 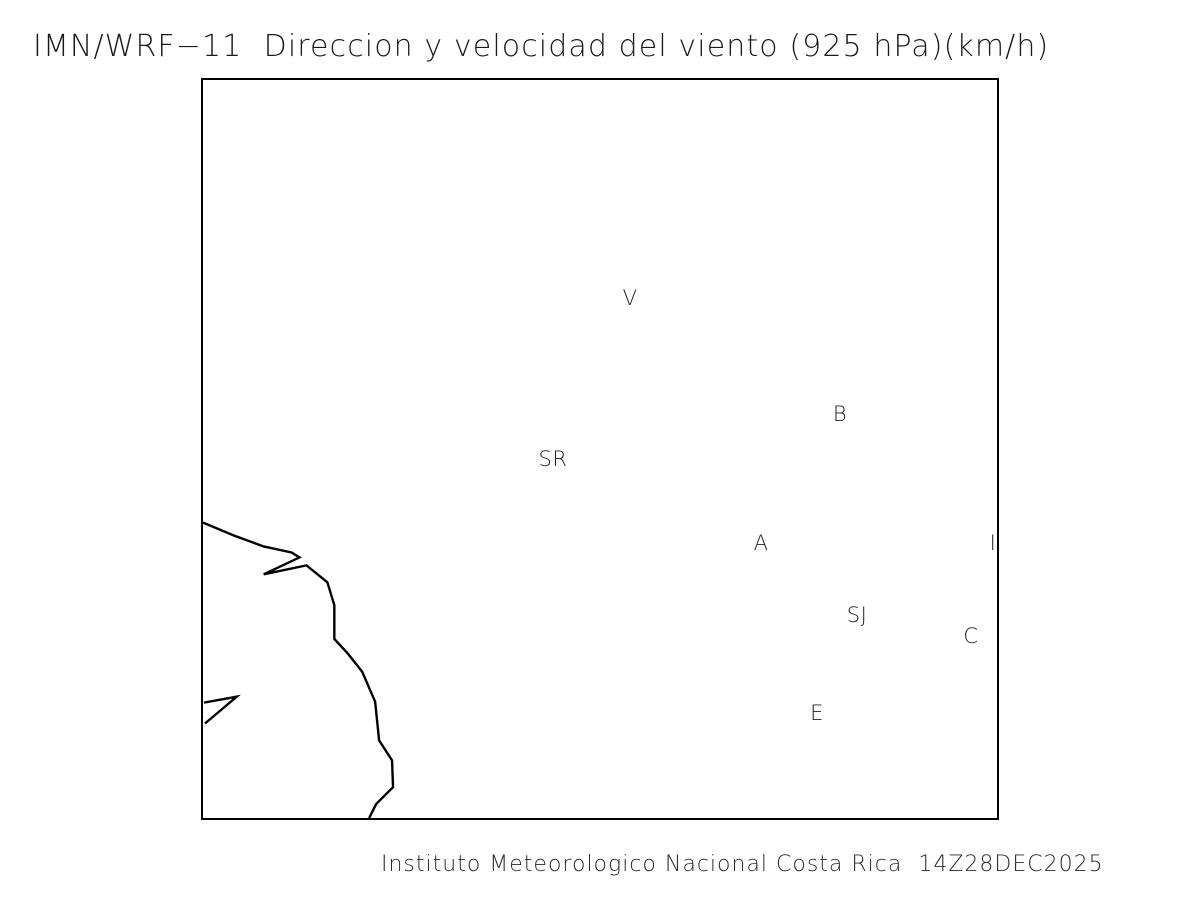 I want to click on station-label-e: E, so click(x=817, y=713).